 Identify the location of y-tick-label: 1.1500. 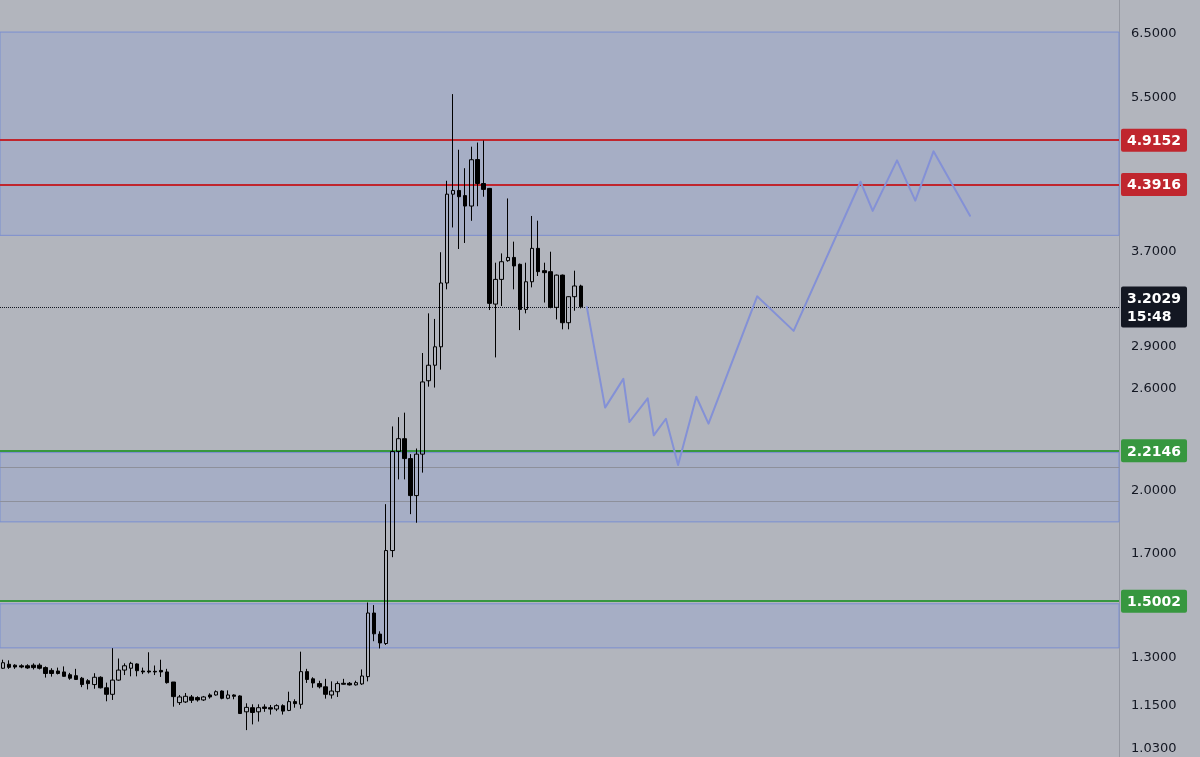
(1154, 704).